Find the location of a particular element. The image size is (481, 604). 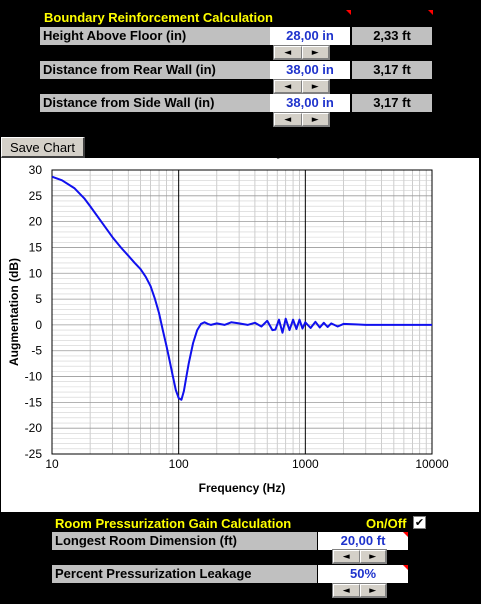

pressurization-toggle-checkbox: ✔ is located at coordinates (419, 522).